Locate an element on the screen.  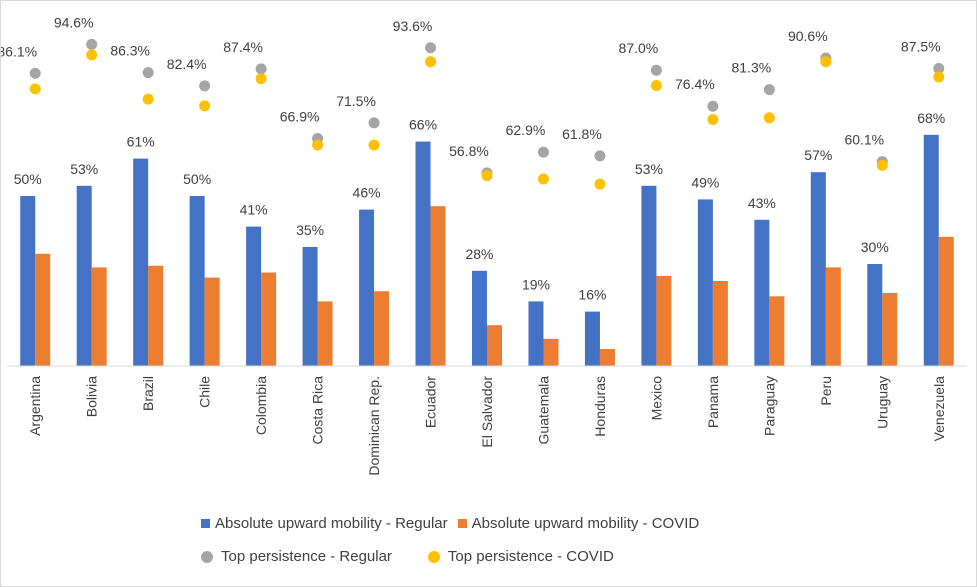
data-label-mobility-peru: 57% is located at coordinates (818, 155).